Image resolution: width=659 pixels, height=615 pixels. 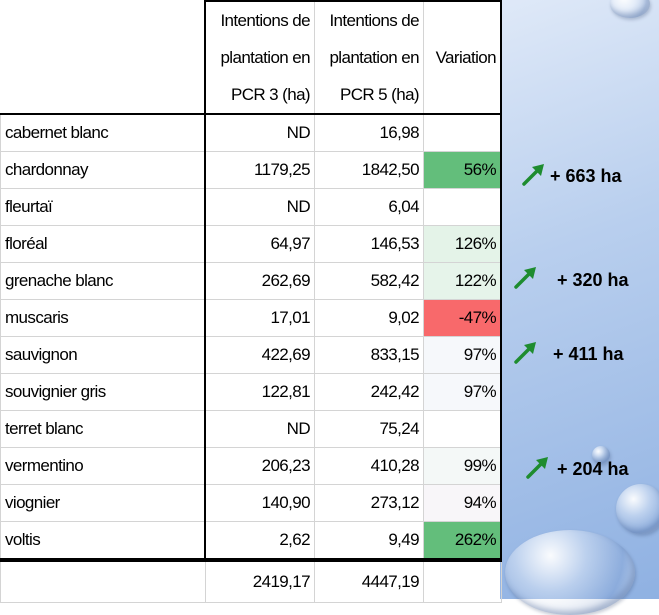 I want to click on table-row: vermentino 206,23 410,28 99%, so click(x=251, y=466).